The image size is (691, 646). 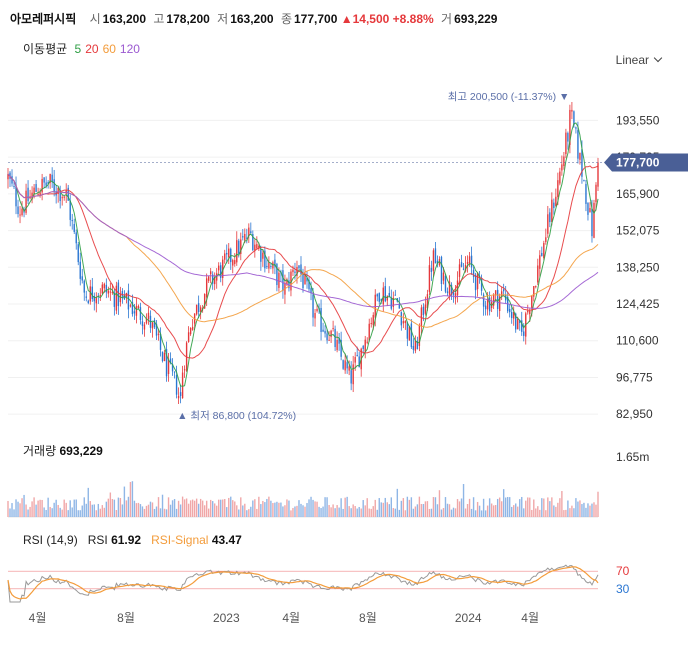 I want to click on rsi-value: 61.92, so click(x=126, y=540).